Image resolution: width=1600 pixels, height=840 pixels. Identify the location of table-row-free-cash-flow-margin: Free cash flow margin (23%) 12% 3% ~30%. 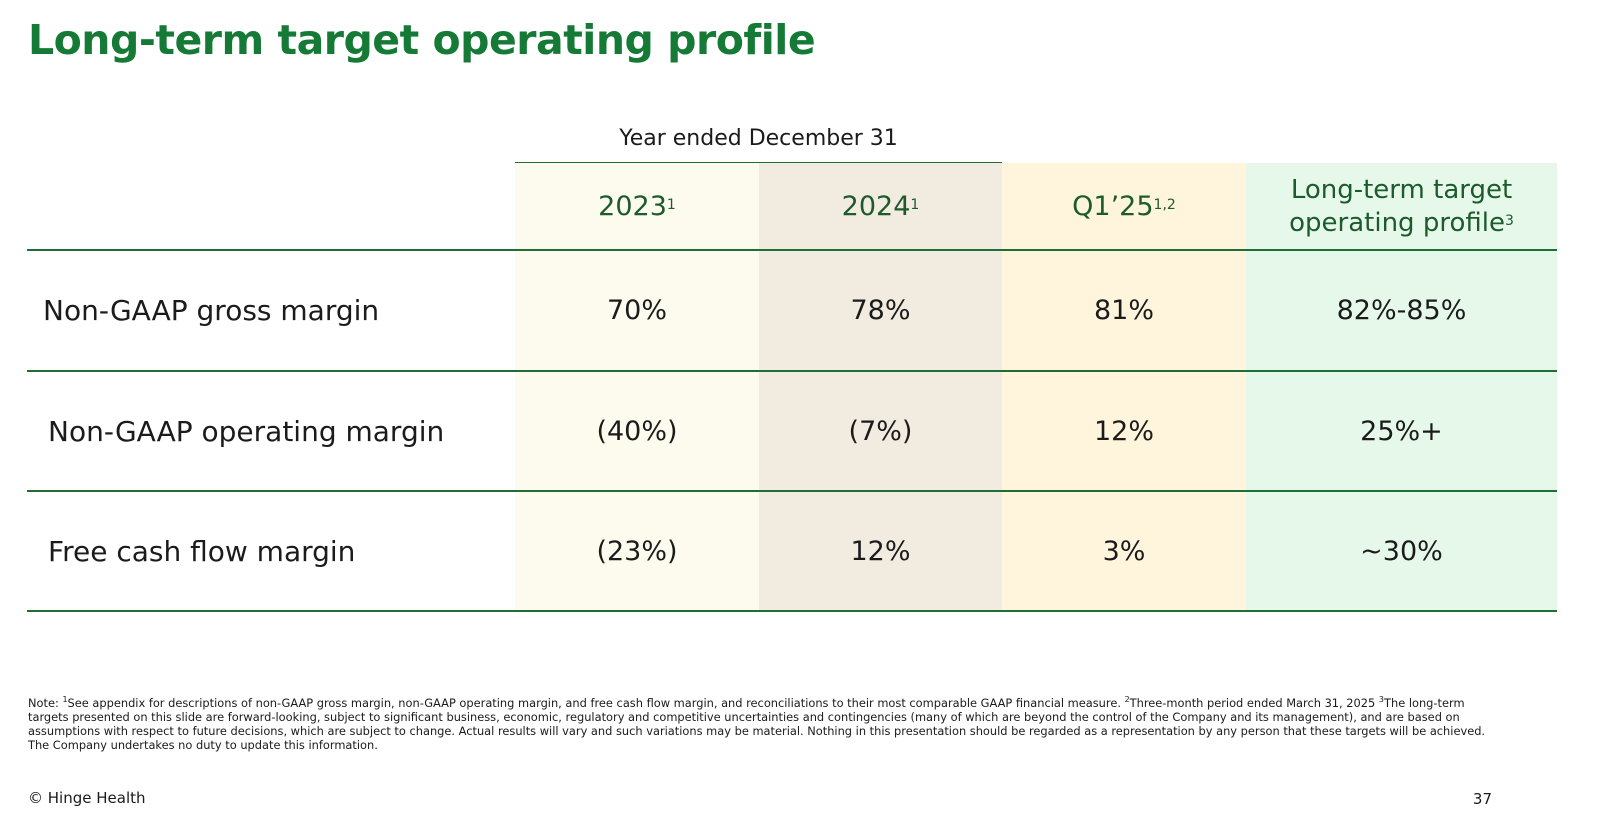
(792, 551).